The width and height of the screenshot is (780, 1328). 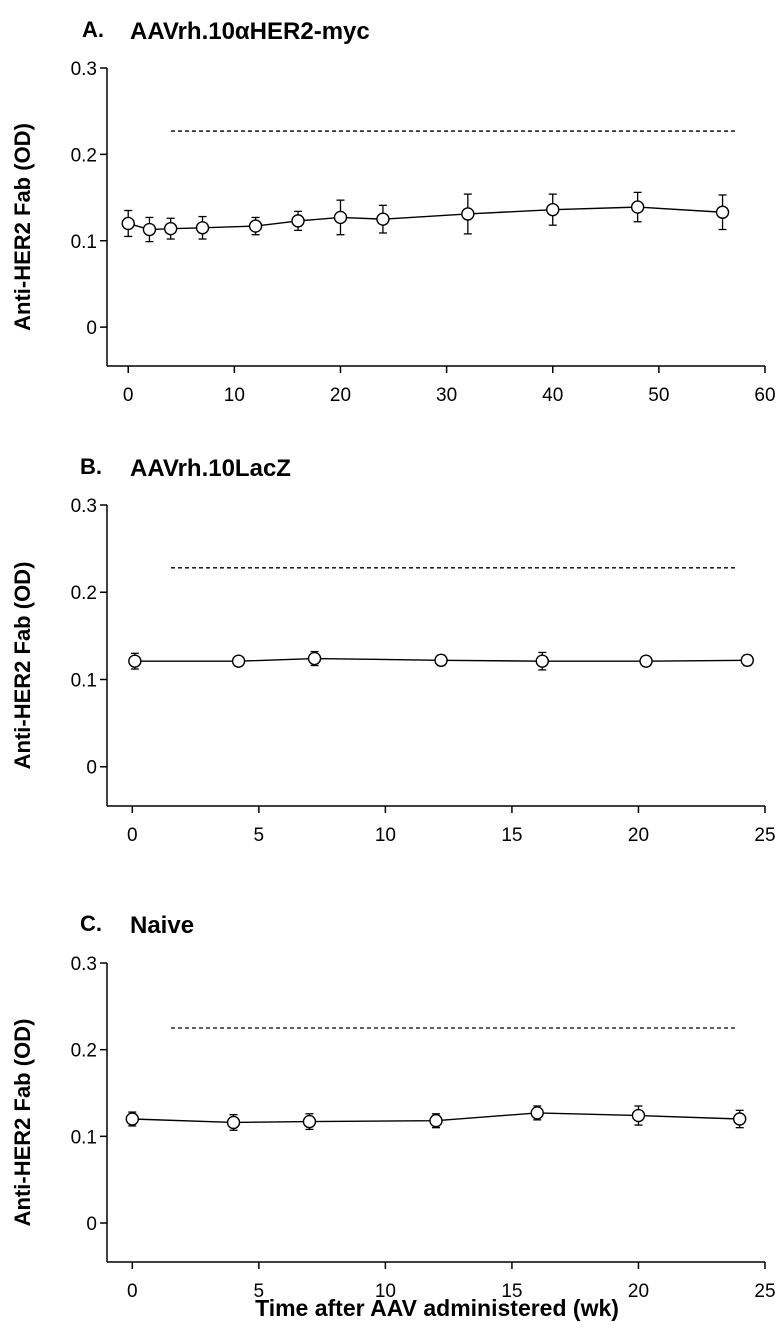 What do you see at coordinates (446, 395) in the screenshot?
I see `x-tick-label: 30` at bounding box center [446, 395].